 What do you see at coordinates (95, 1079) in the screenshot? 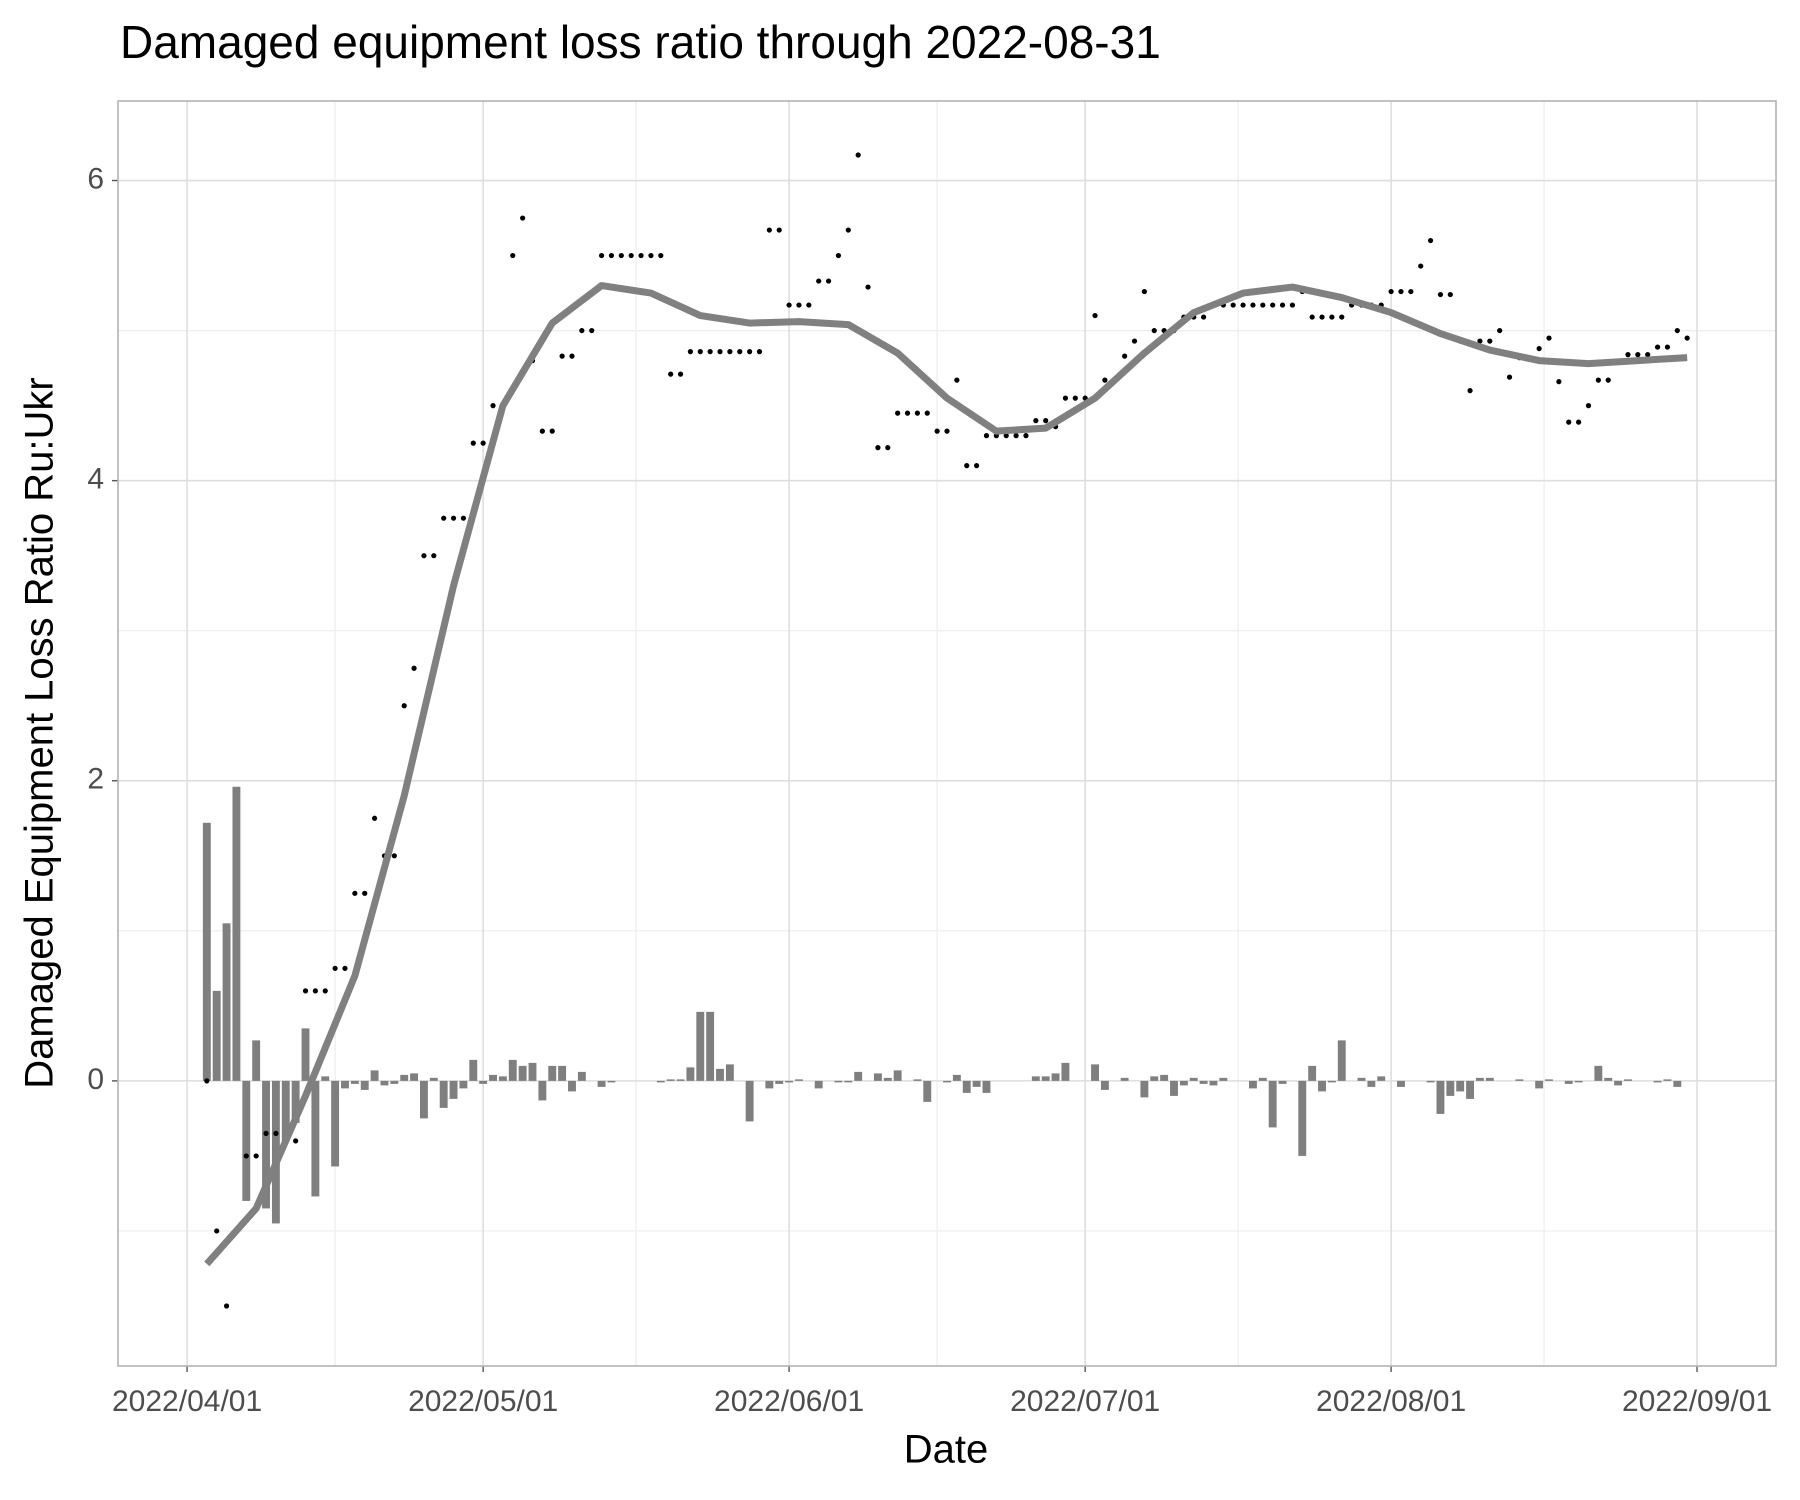
I see `y-tick-label: 0` at bounding box center [95, 1079].